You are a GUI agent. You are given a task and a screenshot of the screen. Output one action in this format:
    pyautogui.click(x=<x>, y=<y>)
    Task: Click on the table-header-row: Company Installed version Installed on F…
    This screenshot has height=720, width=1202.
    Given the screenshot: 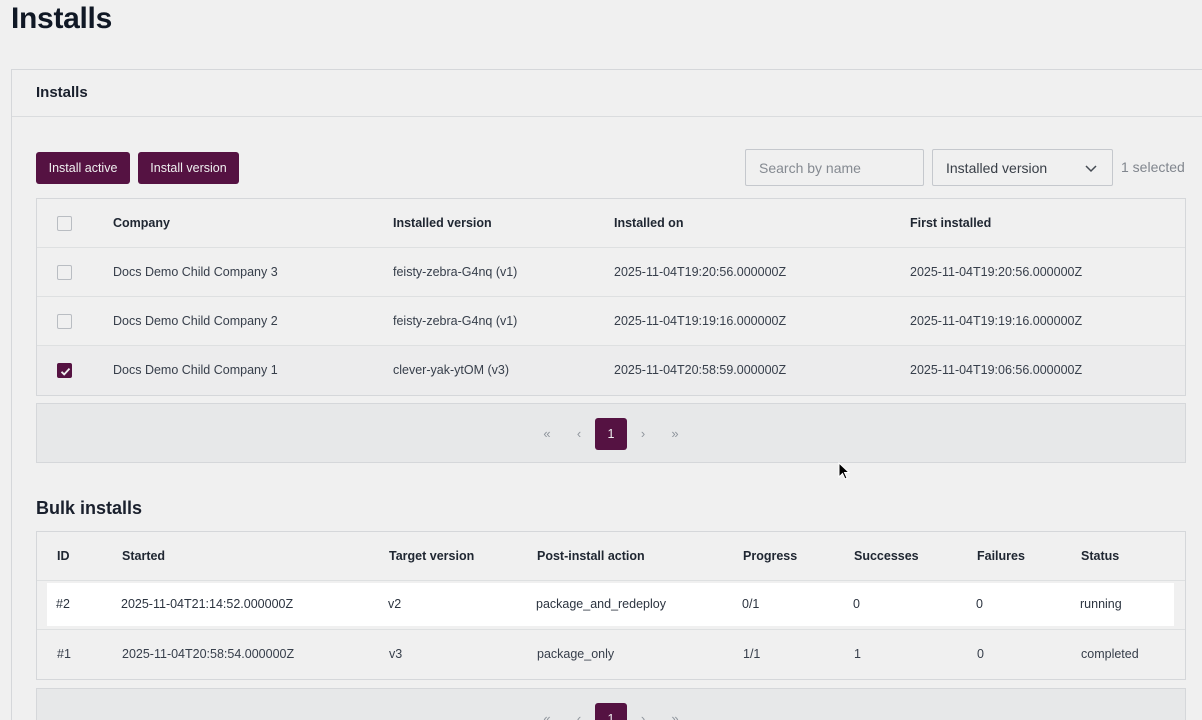 What is the action you would take?
    pyautogui.click(x=611, y=223)
    